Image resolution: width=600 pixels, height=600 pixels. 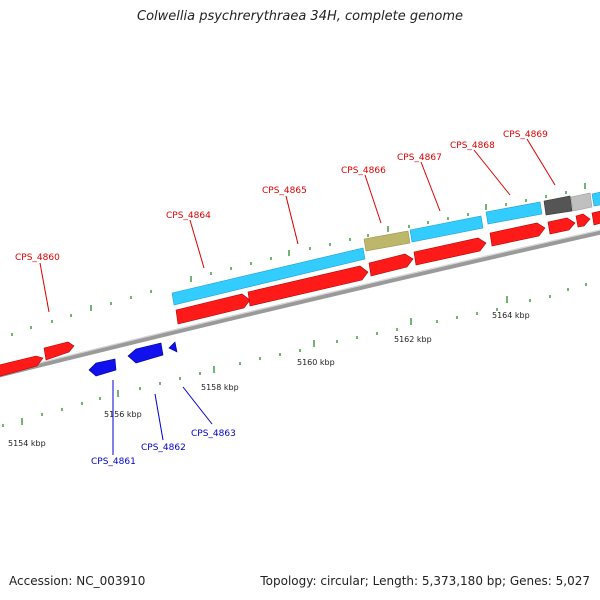 I want to click on cds-track, so click(x=385, y=248).